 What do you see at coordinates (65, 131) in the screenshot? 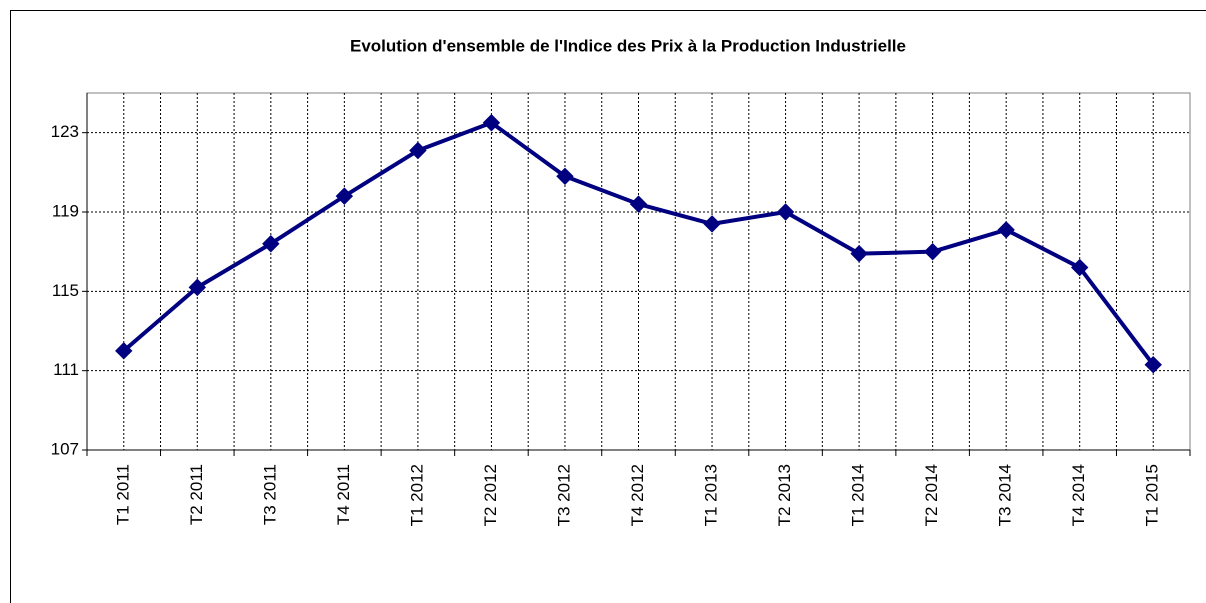
I see `y-tick-label: 123` at bounding box center [65, 131].